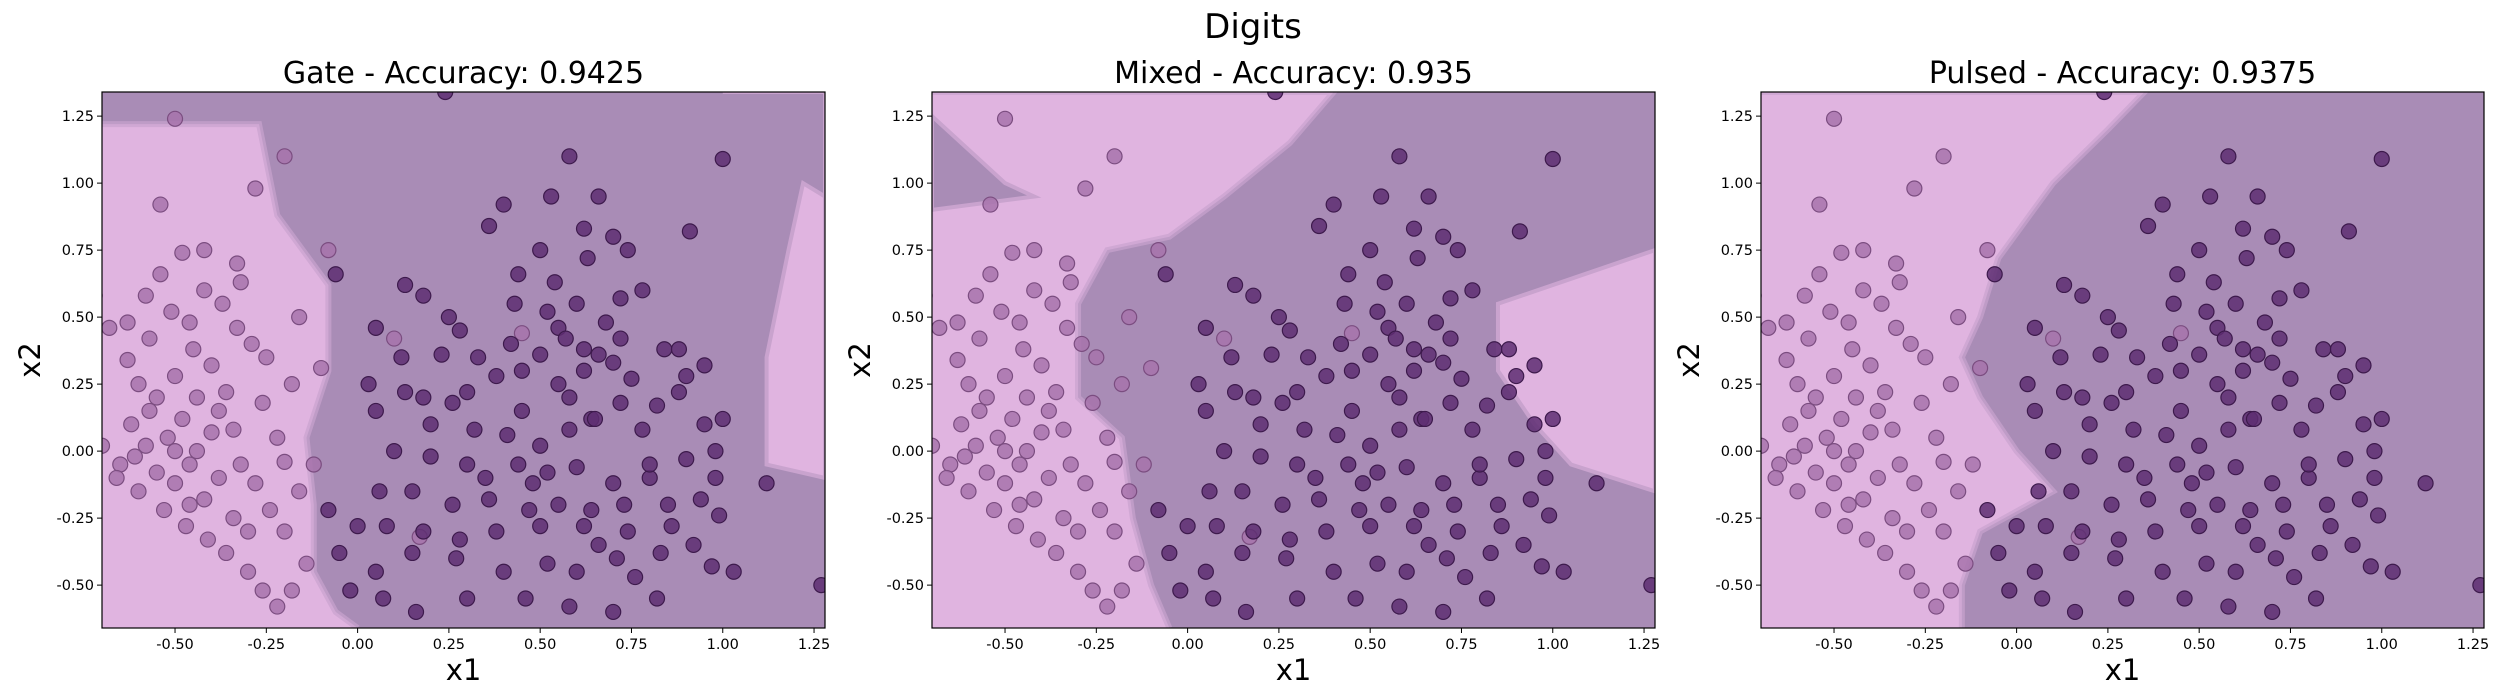 The image size is (2500, 700). What do you see at coordinates (357, 645) in the screenshot?
I see `x-tick-label: 0.00` at bounding box center [357, 645].